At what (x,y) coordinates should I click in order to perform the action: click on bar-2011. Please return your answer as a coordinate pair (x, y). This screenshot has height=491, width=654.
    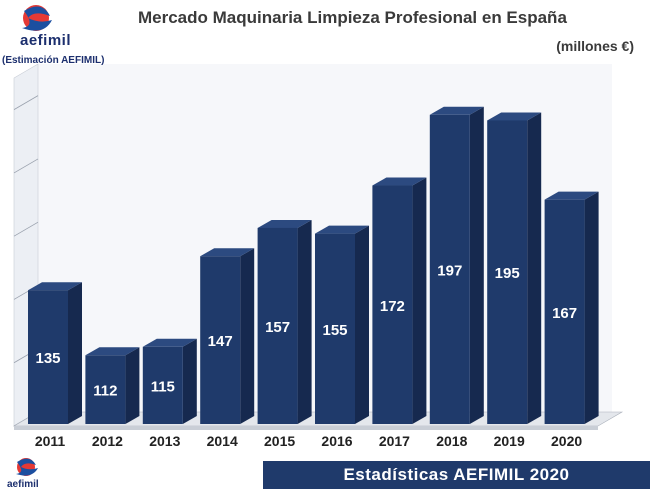
    Looking at the image, I should click on (48, 357).